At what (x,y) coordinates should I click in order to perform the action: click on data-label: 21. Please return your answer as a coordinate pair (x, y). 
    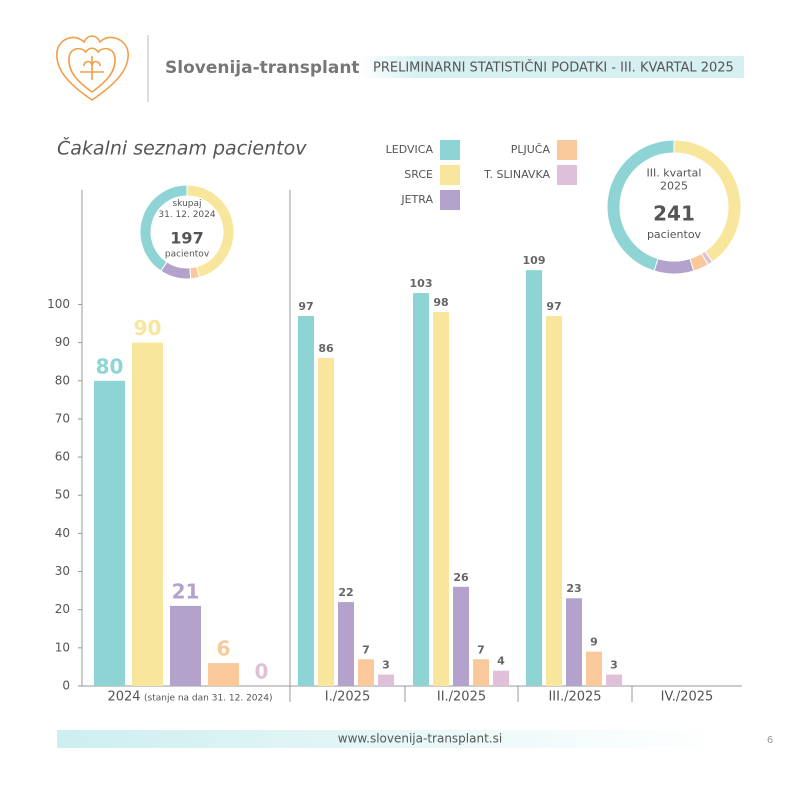
    Looking at the image, I should click on (186, 591).